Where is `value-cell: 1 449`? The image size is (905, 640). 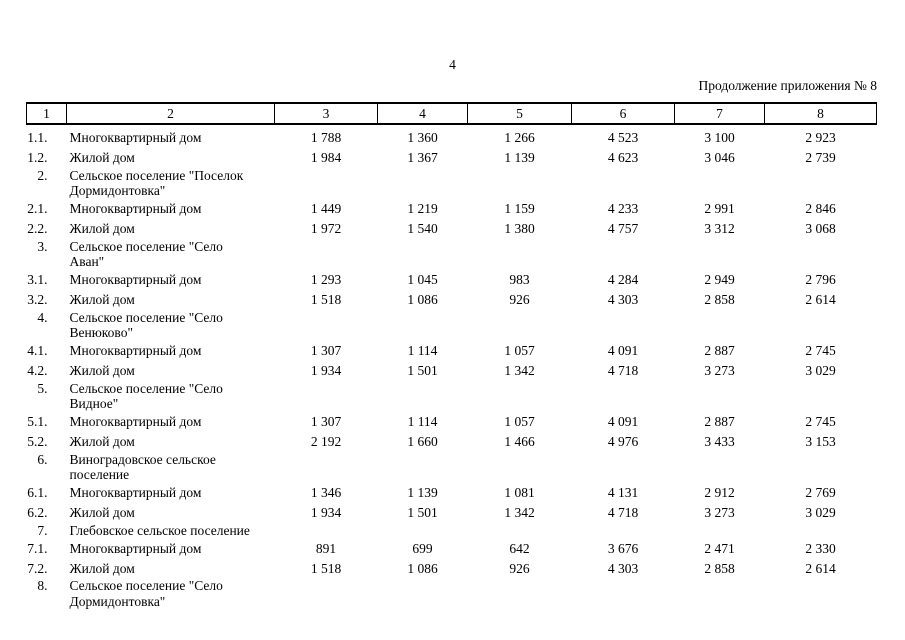 value-cell: 1 449 is located at coordinates (326, 208).